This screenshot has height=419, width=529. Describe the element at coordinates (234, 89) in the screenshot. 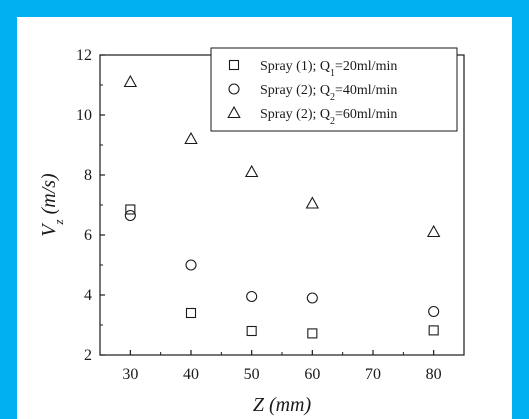

I see `legend-circle-icon` at that location.